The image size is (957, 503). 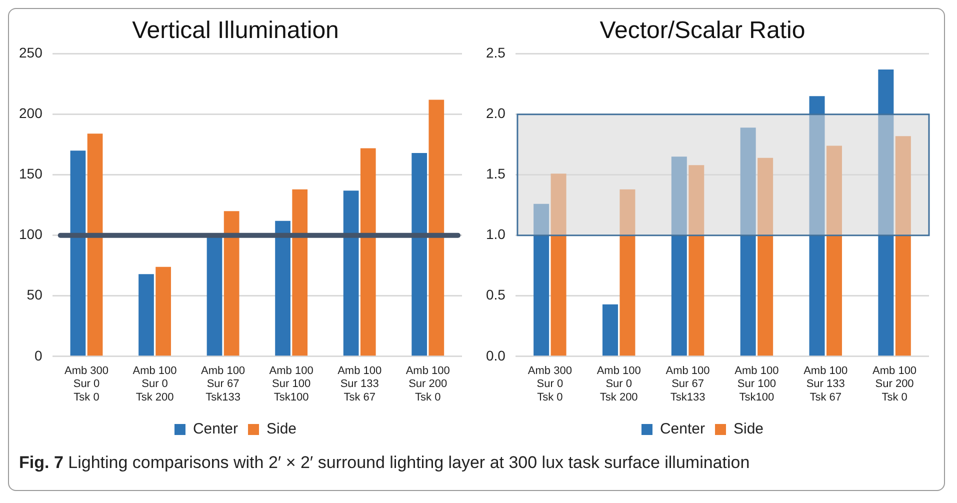 I want to click on y-tick-label: 150, so click(x=31, y=174).